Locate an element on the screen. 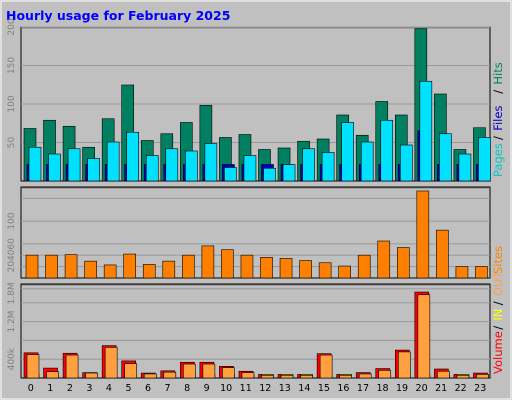 Image resolution: width=512 pixels, height=405 pixels. chart-title: Hourly usage for February 2025 is located at coordinates (118, 15).